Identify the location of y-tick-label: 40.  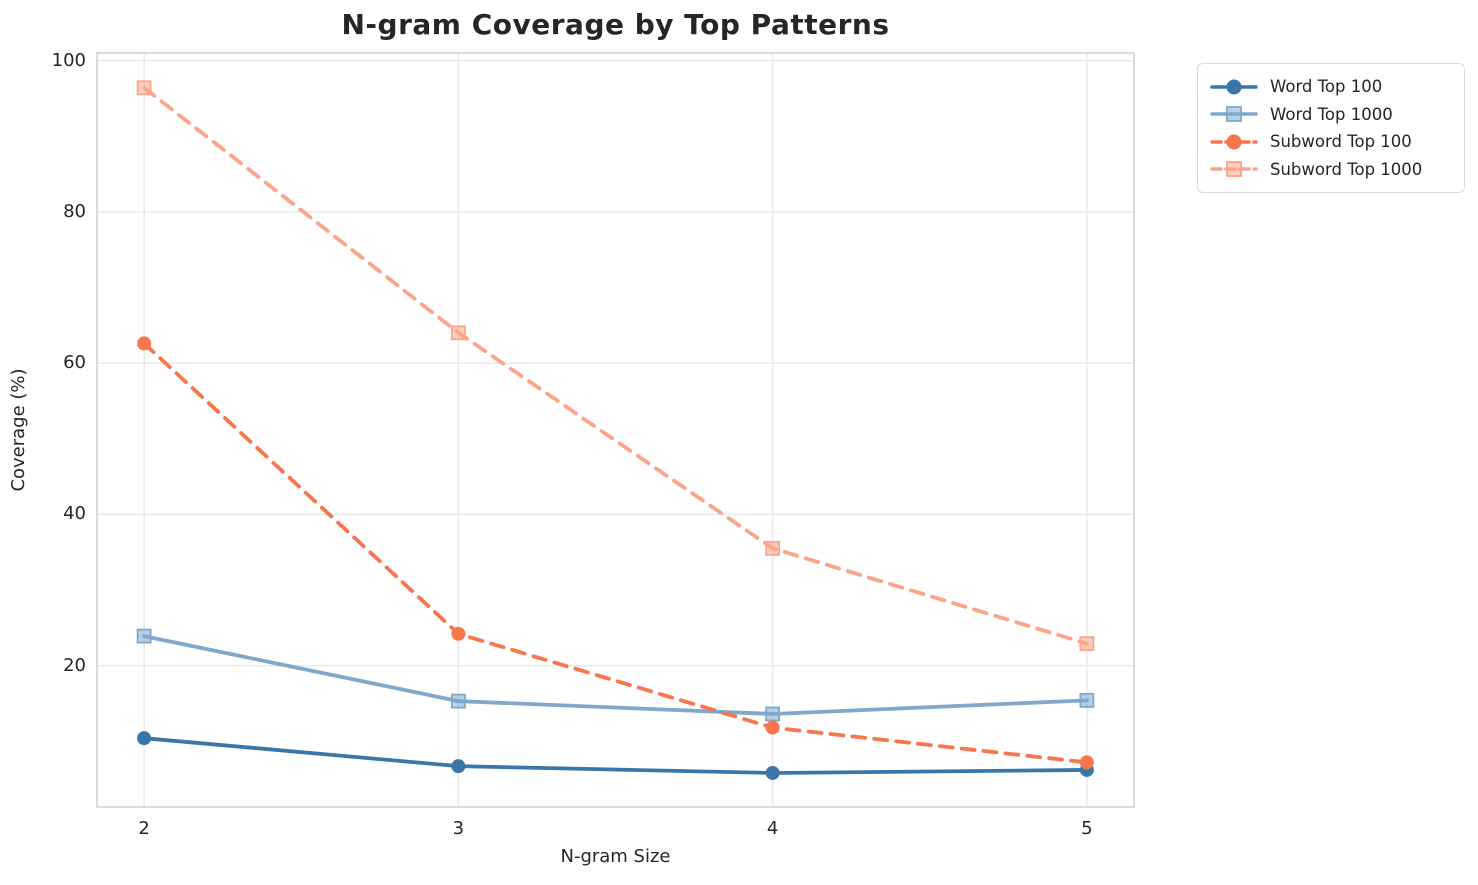
(74, 514).